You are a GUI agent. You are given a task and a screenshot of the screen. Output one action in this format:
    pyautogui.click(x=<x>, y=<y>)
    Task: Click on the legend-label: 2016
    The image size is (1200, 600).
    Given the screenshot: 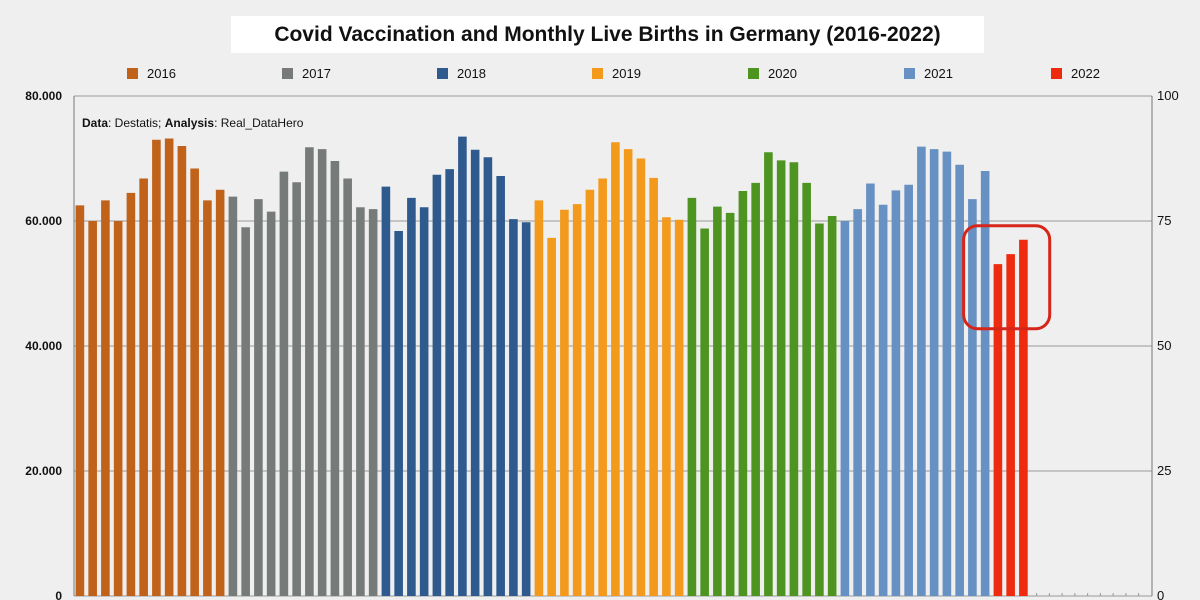 What is the action you would take?
    pyautogui.click(x=161, y=73)
    